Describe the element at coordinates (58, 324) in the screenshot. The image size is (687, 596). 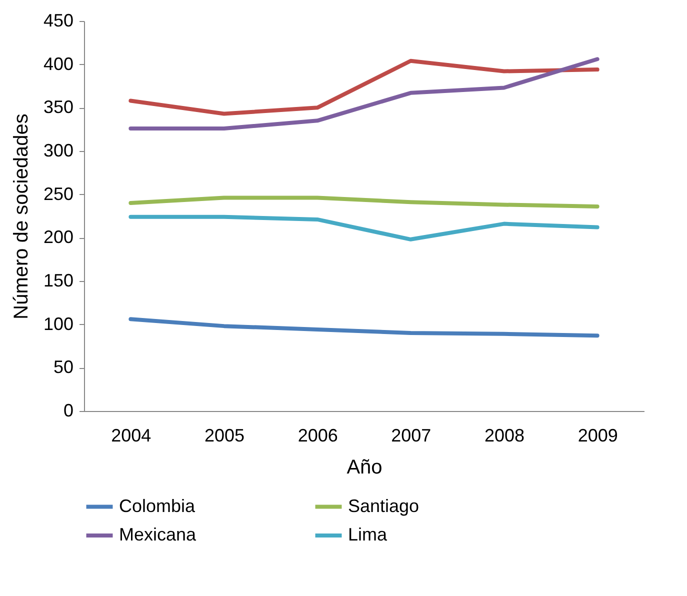
I see `y-tick-label: 100` at that location.